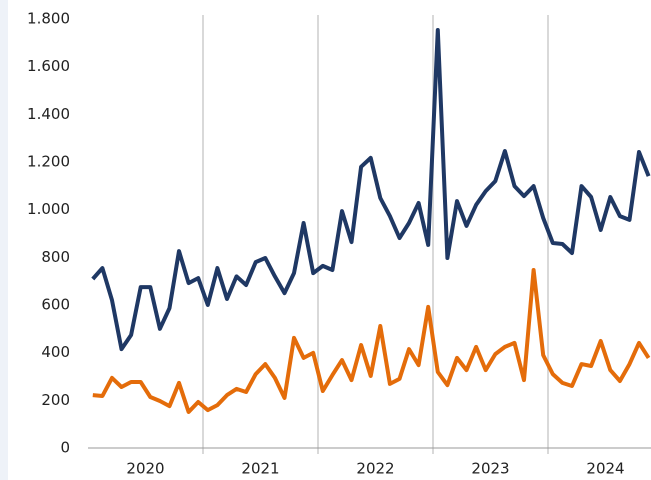 Image resolution: width=651 pixels, height=480 pixels. Describe the element at coordinates (605, 469) in the screenshot. I see `x-tick-label: 2024` at that location.